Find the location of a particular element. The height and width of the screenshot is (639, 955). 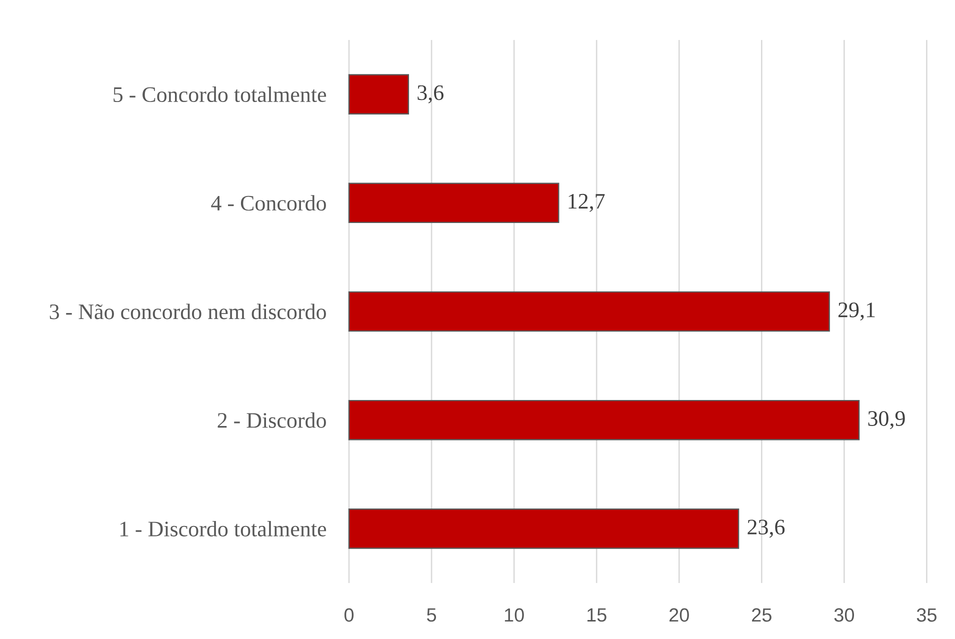

y-tick-label: 2 - Discordo is located at coordinates (272, 420).